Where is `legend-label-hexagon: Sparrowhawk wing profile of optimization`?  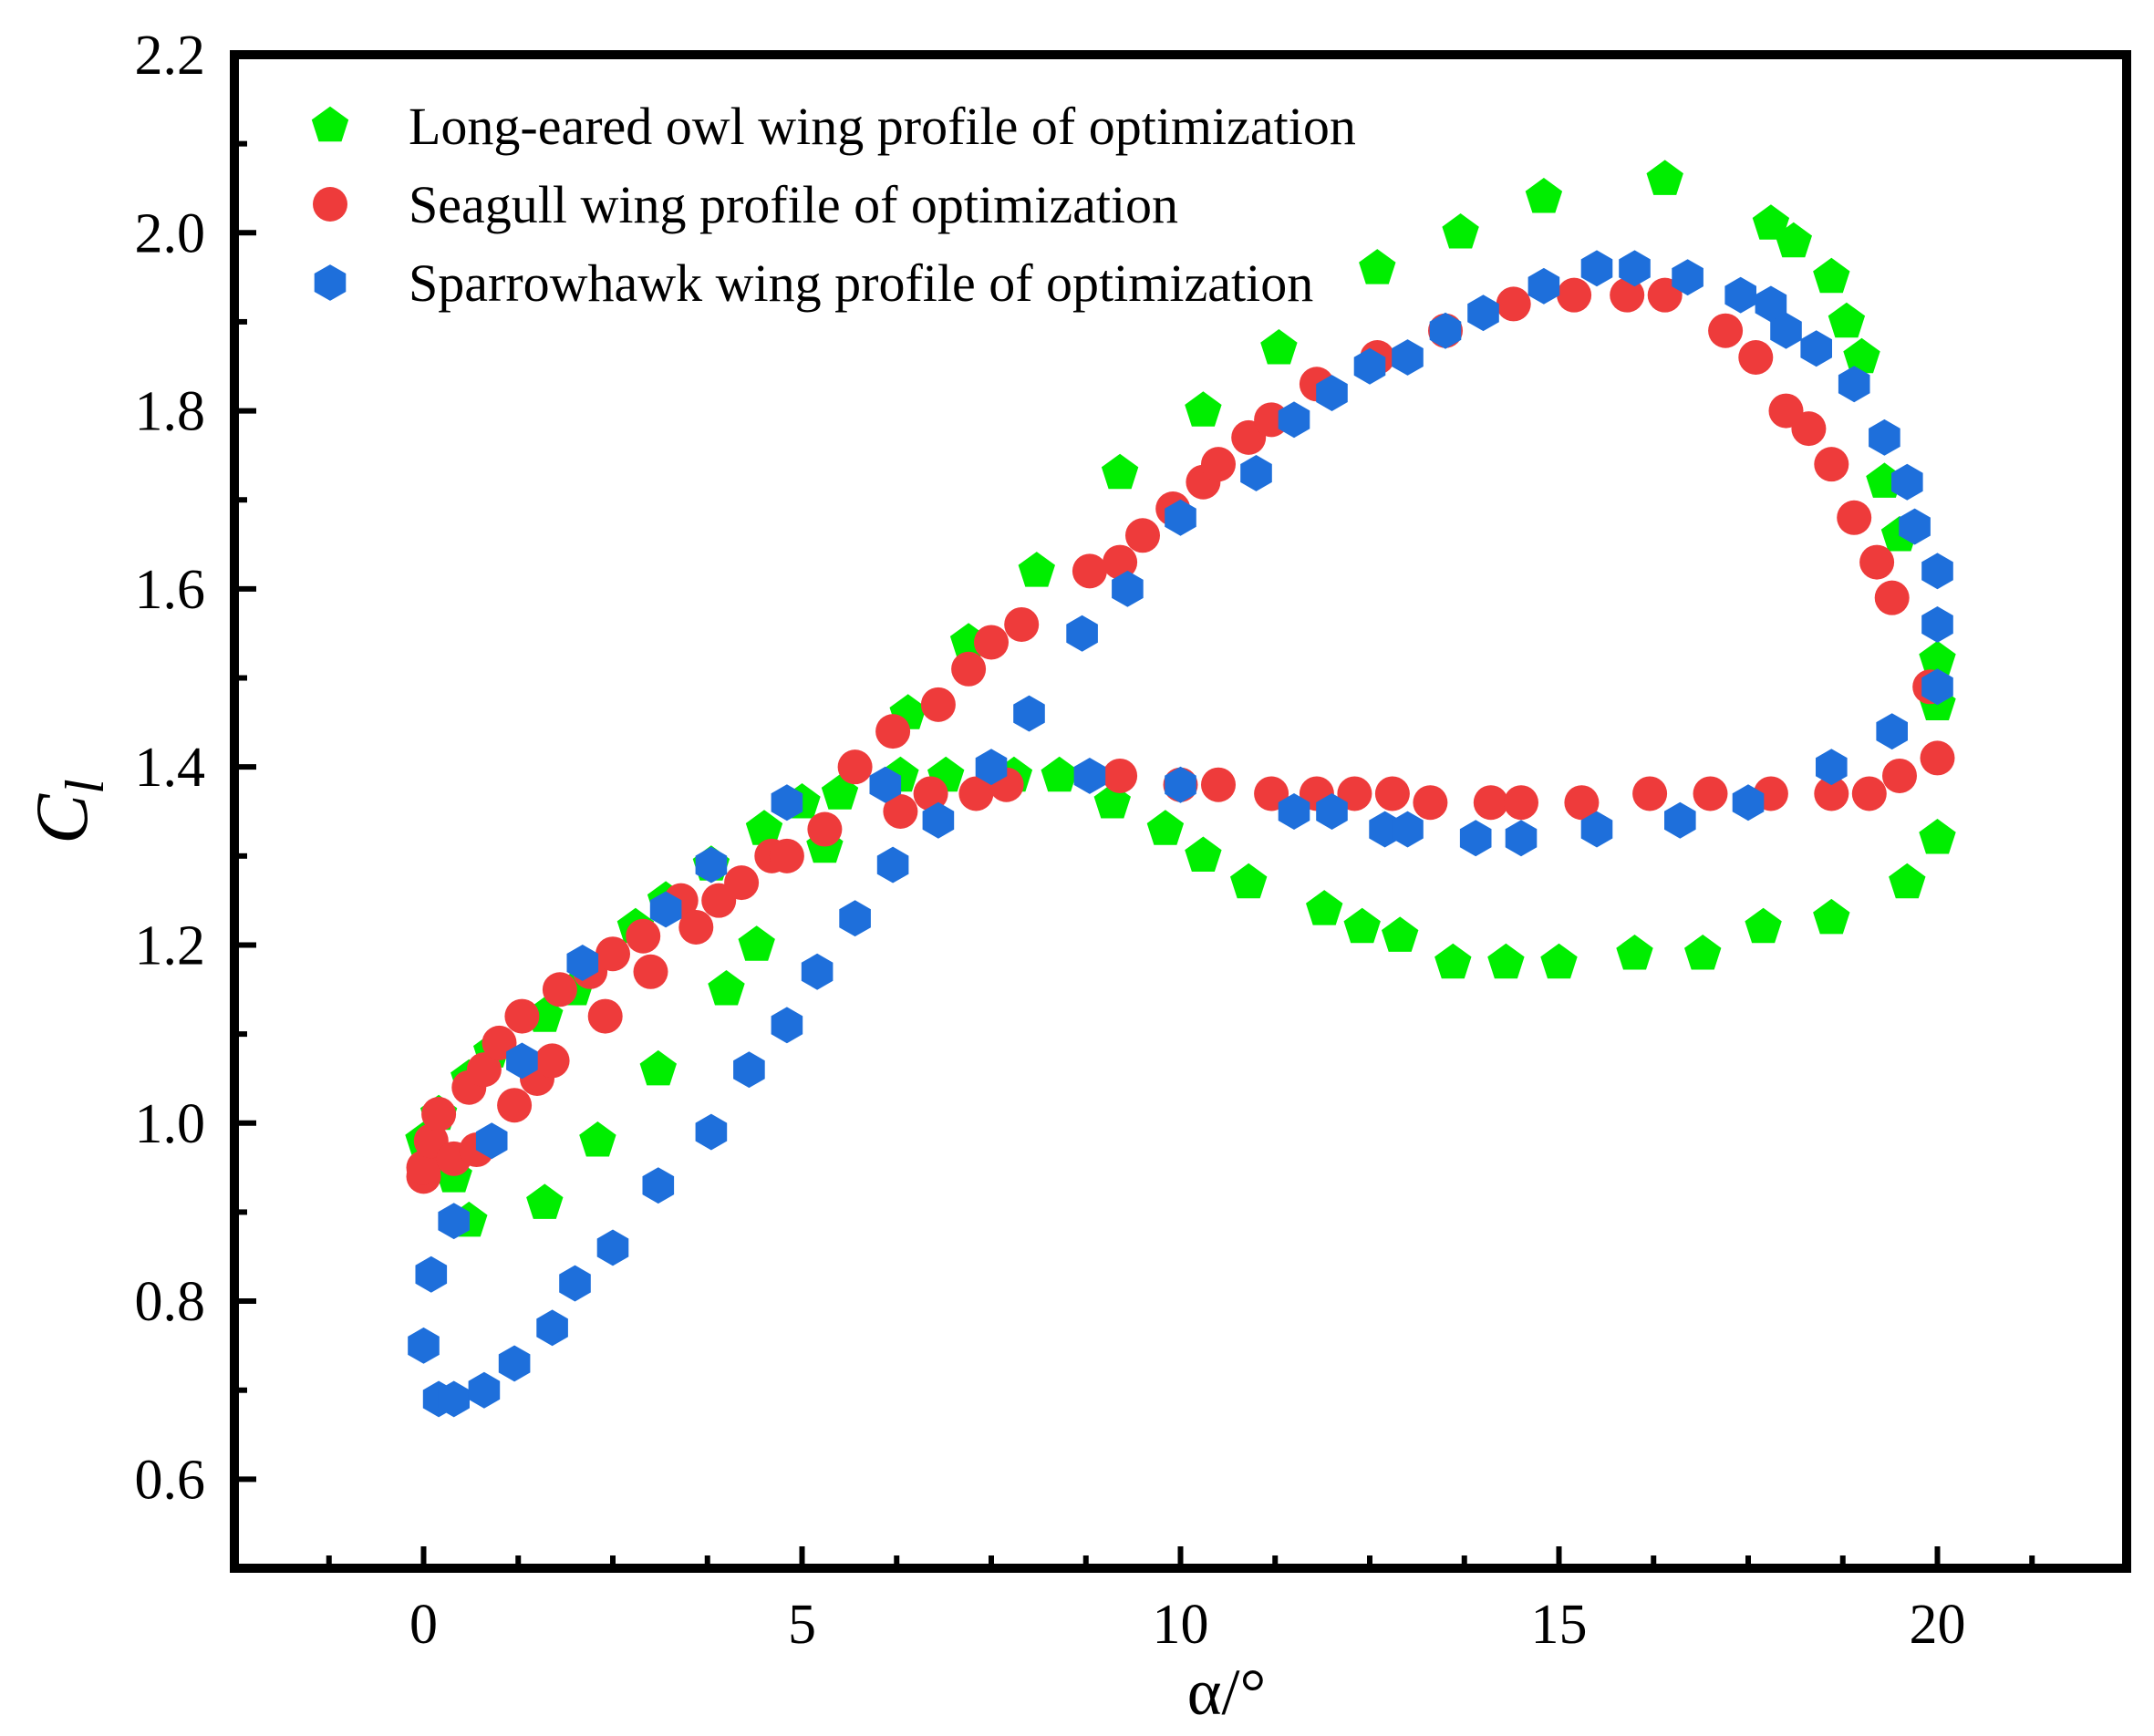 legend-label-hexagon: Sparrowhawk wing profile of optimization is located at coordinates (861, 283).